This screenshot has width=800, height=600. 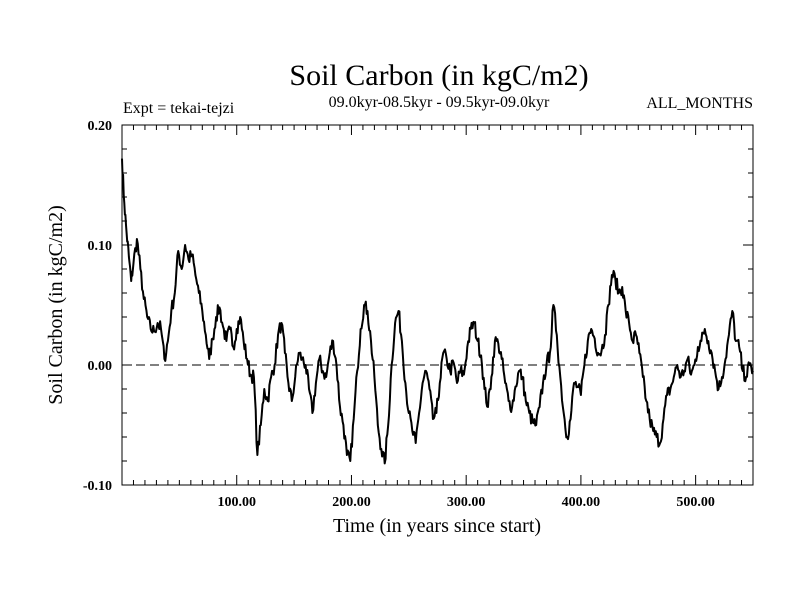 What do you see at coordinates (236, 502) in the screenshot?
I see `x-tick-label: 100.00` at bounding box center [236, 502].